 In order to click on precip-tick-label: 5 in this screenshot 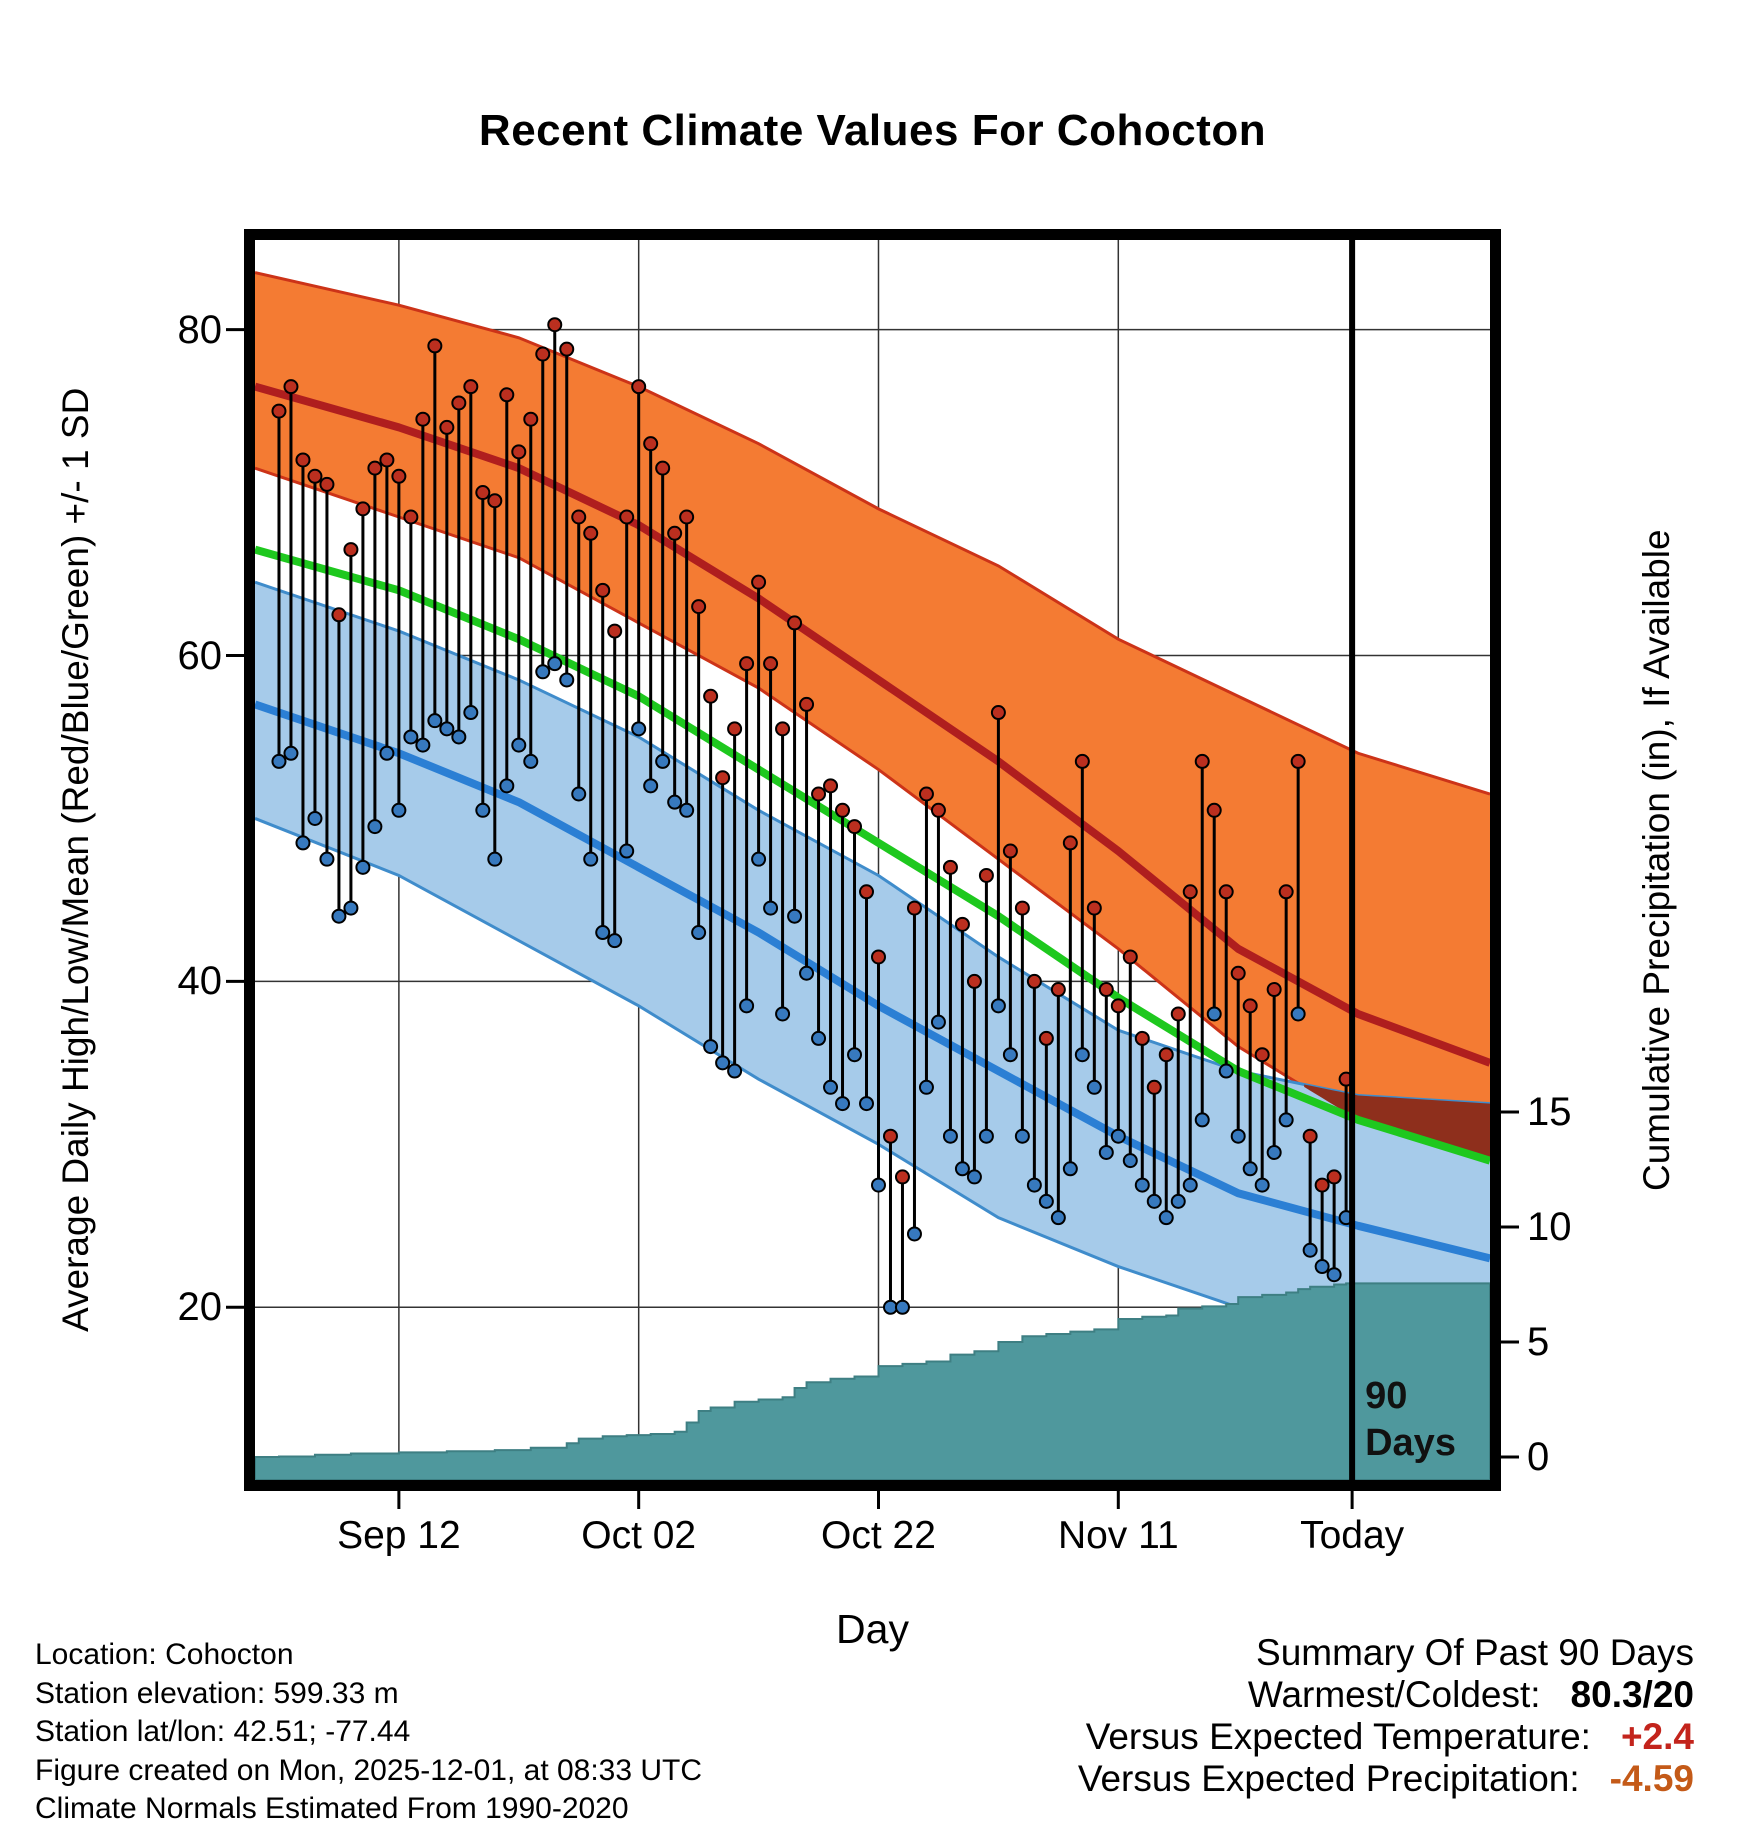, I will do `click(1538, 1342)`.